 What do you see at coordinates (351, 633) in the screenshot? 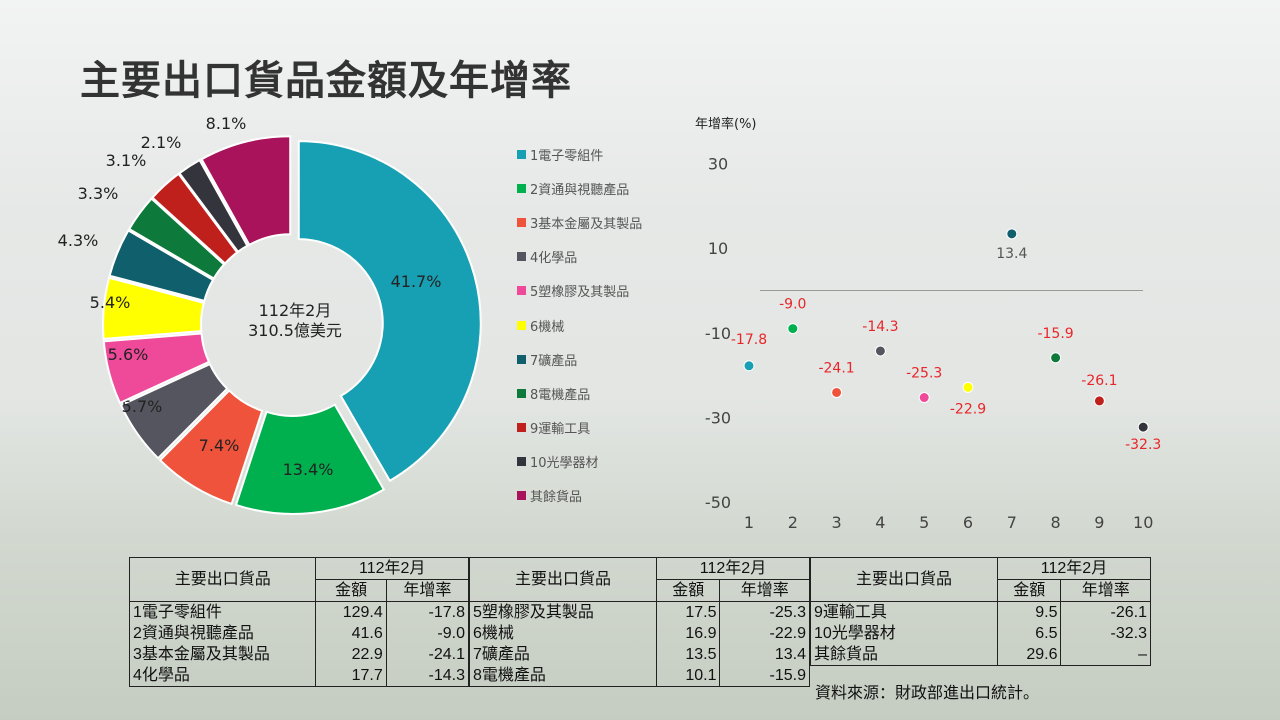
I see `amount-value: 41.6` at bounding box center [351, 633].